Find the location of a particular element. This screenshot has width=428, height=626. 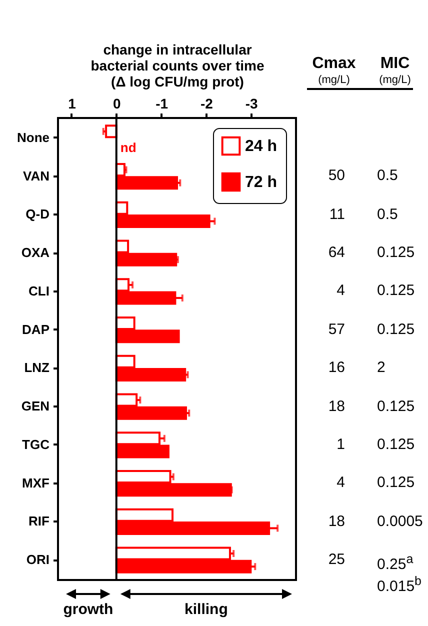

y-tick-label: ORI is located at coordinates (38, 560).